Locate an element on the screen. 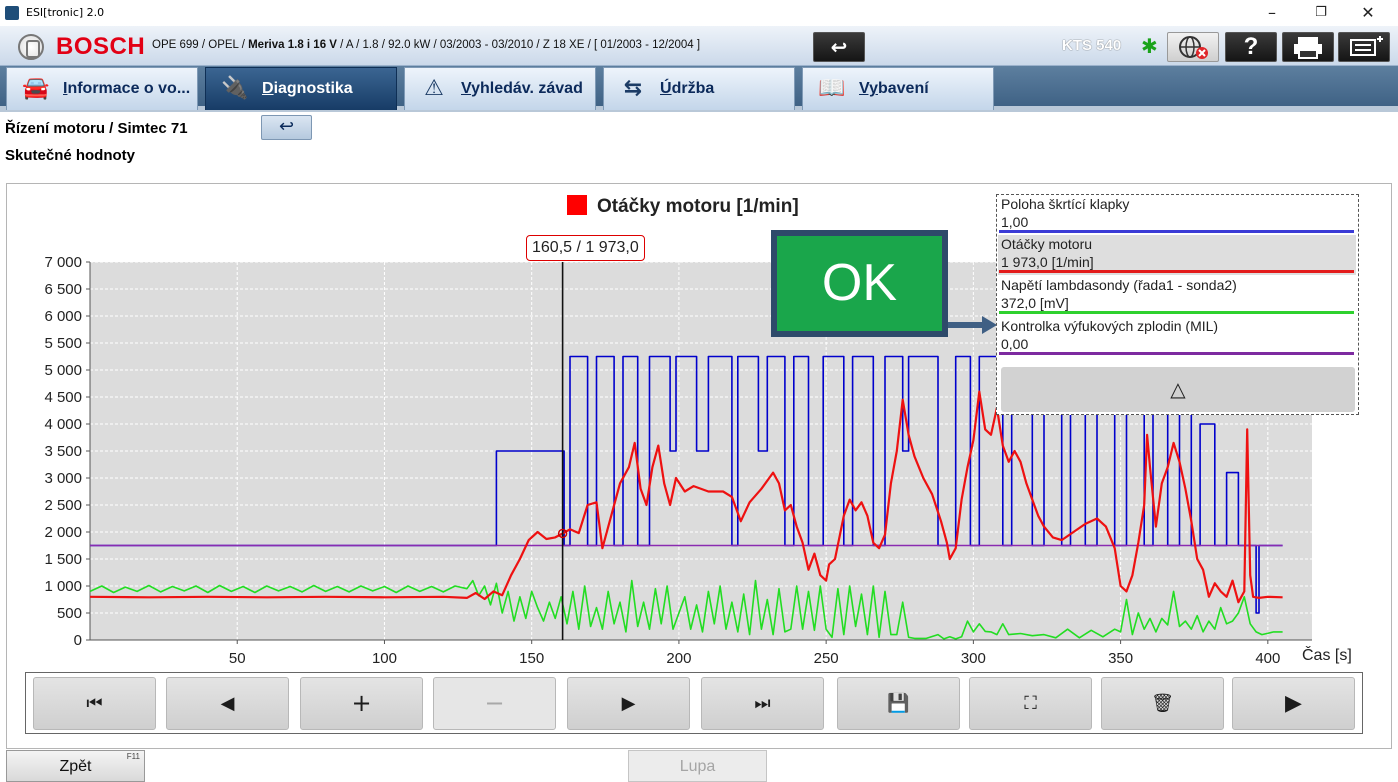 Image resolution: width=1398 pixels, height=782 pixels. run-button: ▶ is located at coordinates (1293, 703).